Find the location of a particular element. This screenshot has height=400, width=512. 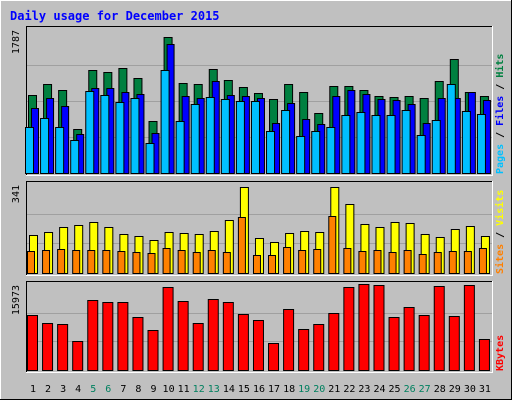

y-axis-max-label: 341 is located at coordinates (16, 194).